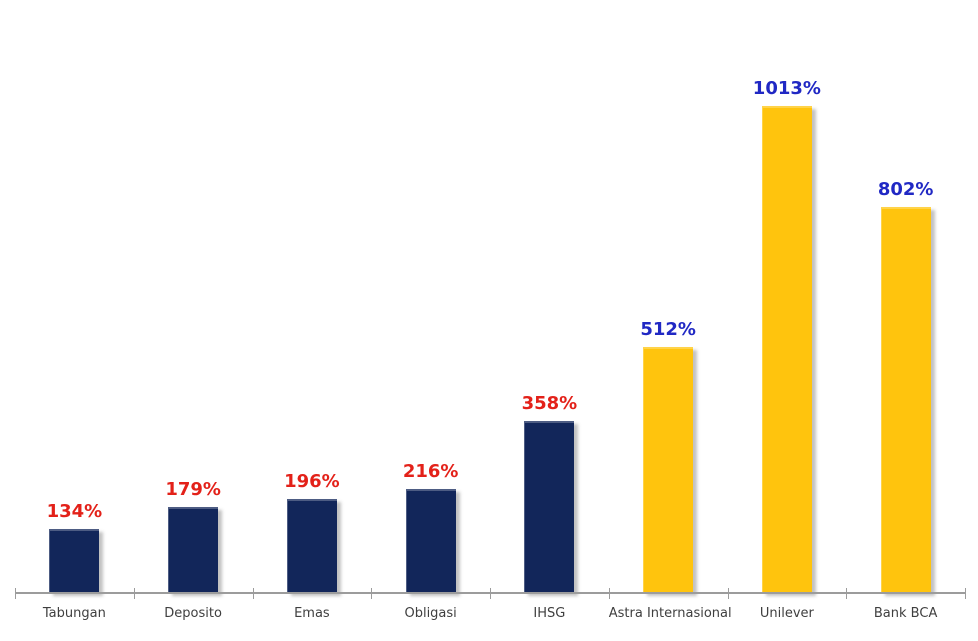 This screenshot has width=978, height=641. I want to click on bar-obligasi, so click(430, 541).